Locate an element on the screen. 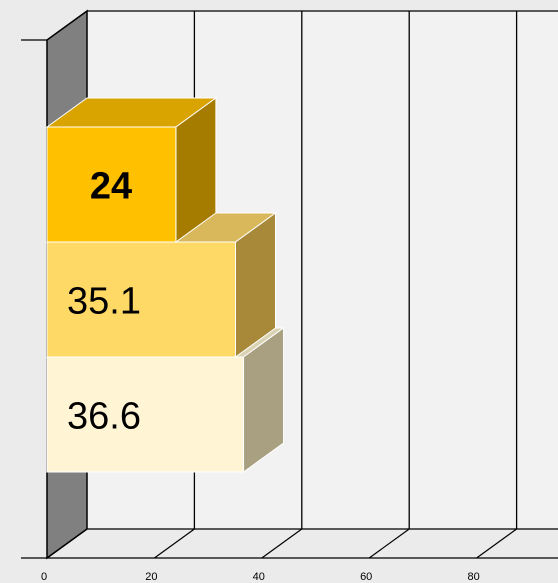  x-tick-label: 40 is located at coordinates (259, 577).